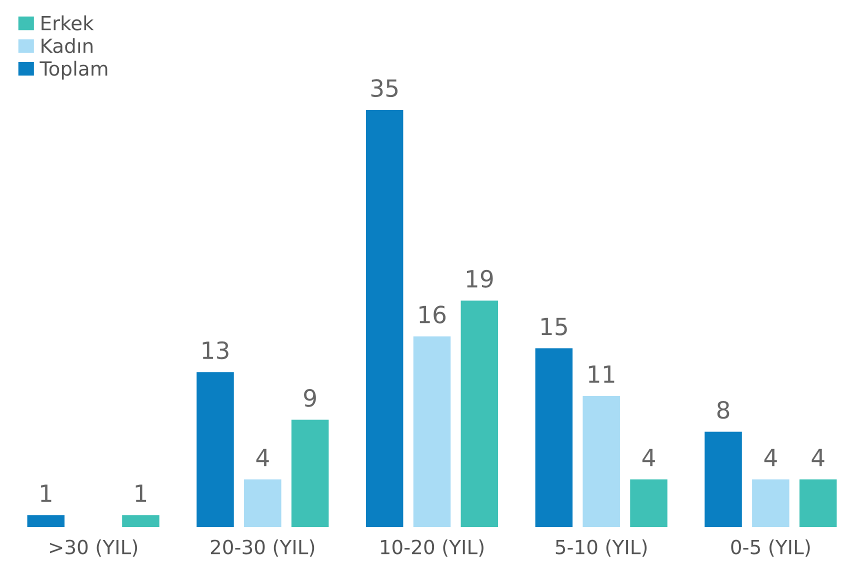 Image resolution: width=864 pixels, height=568 pixels. What do you see at coordinates (215, 350) in the screenshot?
I see `data-label: 13` at bounding box center [215, 350].